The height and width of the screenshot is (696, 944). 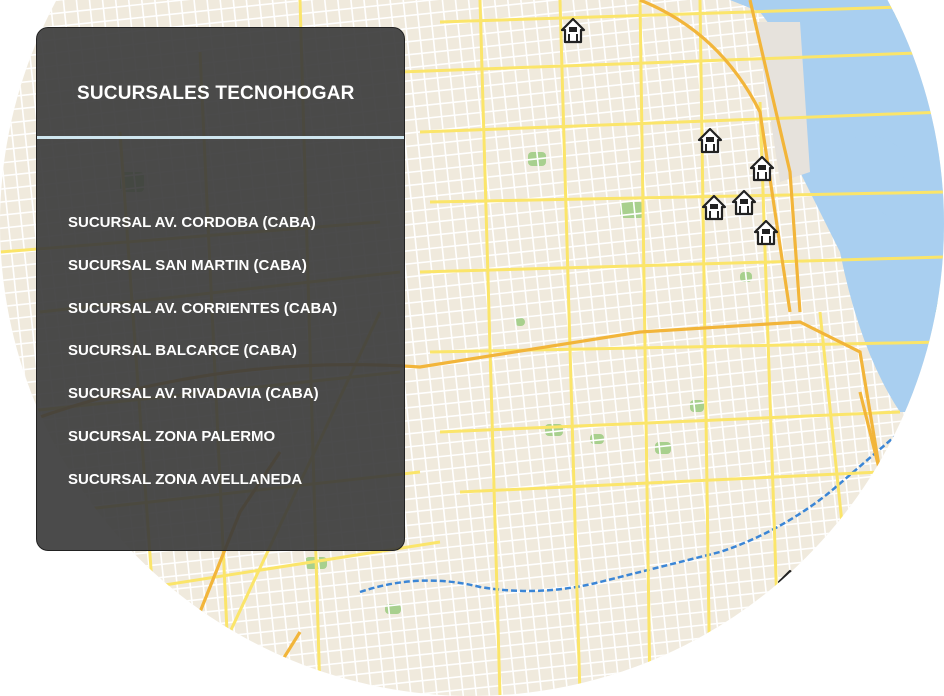 What do you see at coordinates (182, 351) in the screenshot?
I see `branch-link-balcarce: SUCURSAL BALCARCE (CABA)` at bounding box center [182, 351].